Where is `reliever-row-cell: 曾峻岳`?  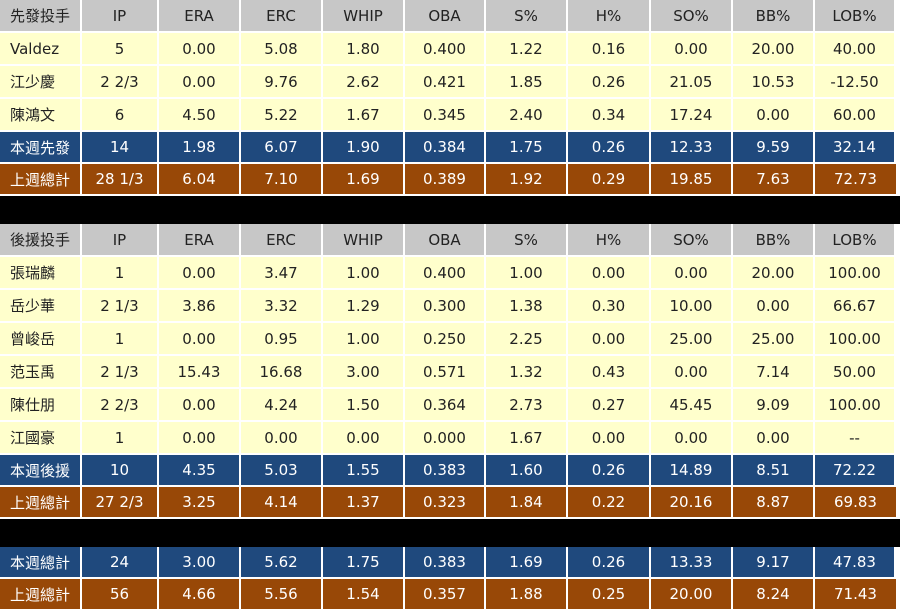
reliever-row-cell: 曾峻岳 is located at coordinates (41, 339).